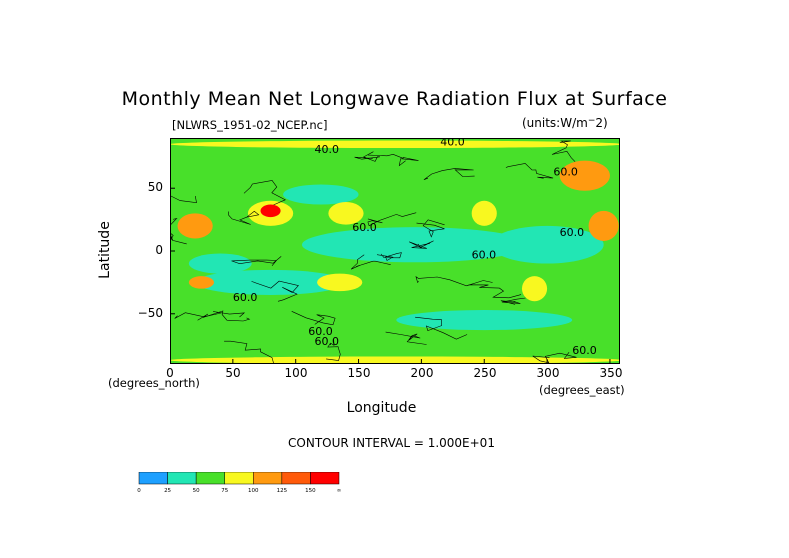  Describe the element at coordinates (170, 373) in the screenshot. I see `x-tick-label: 0` at that location.